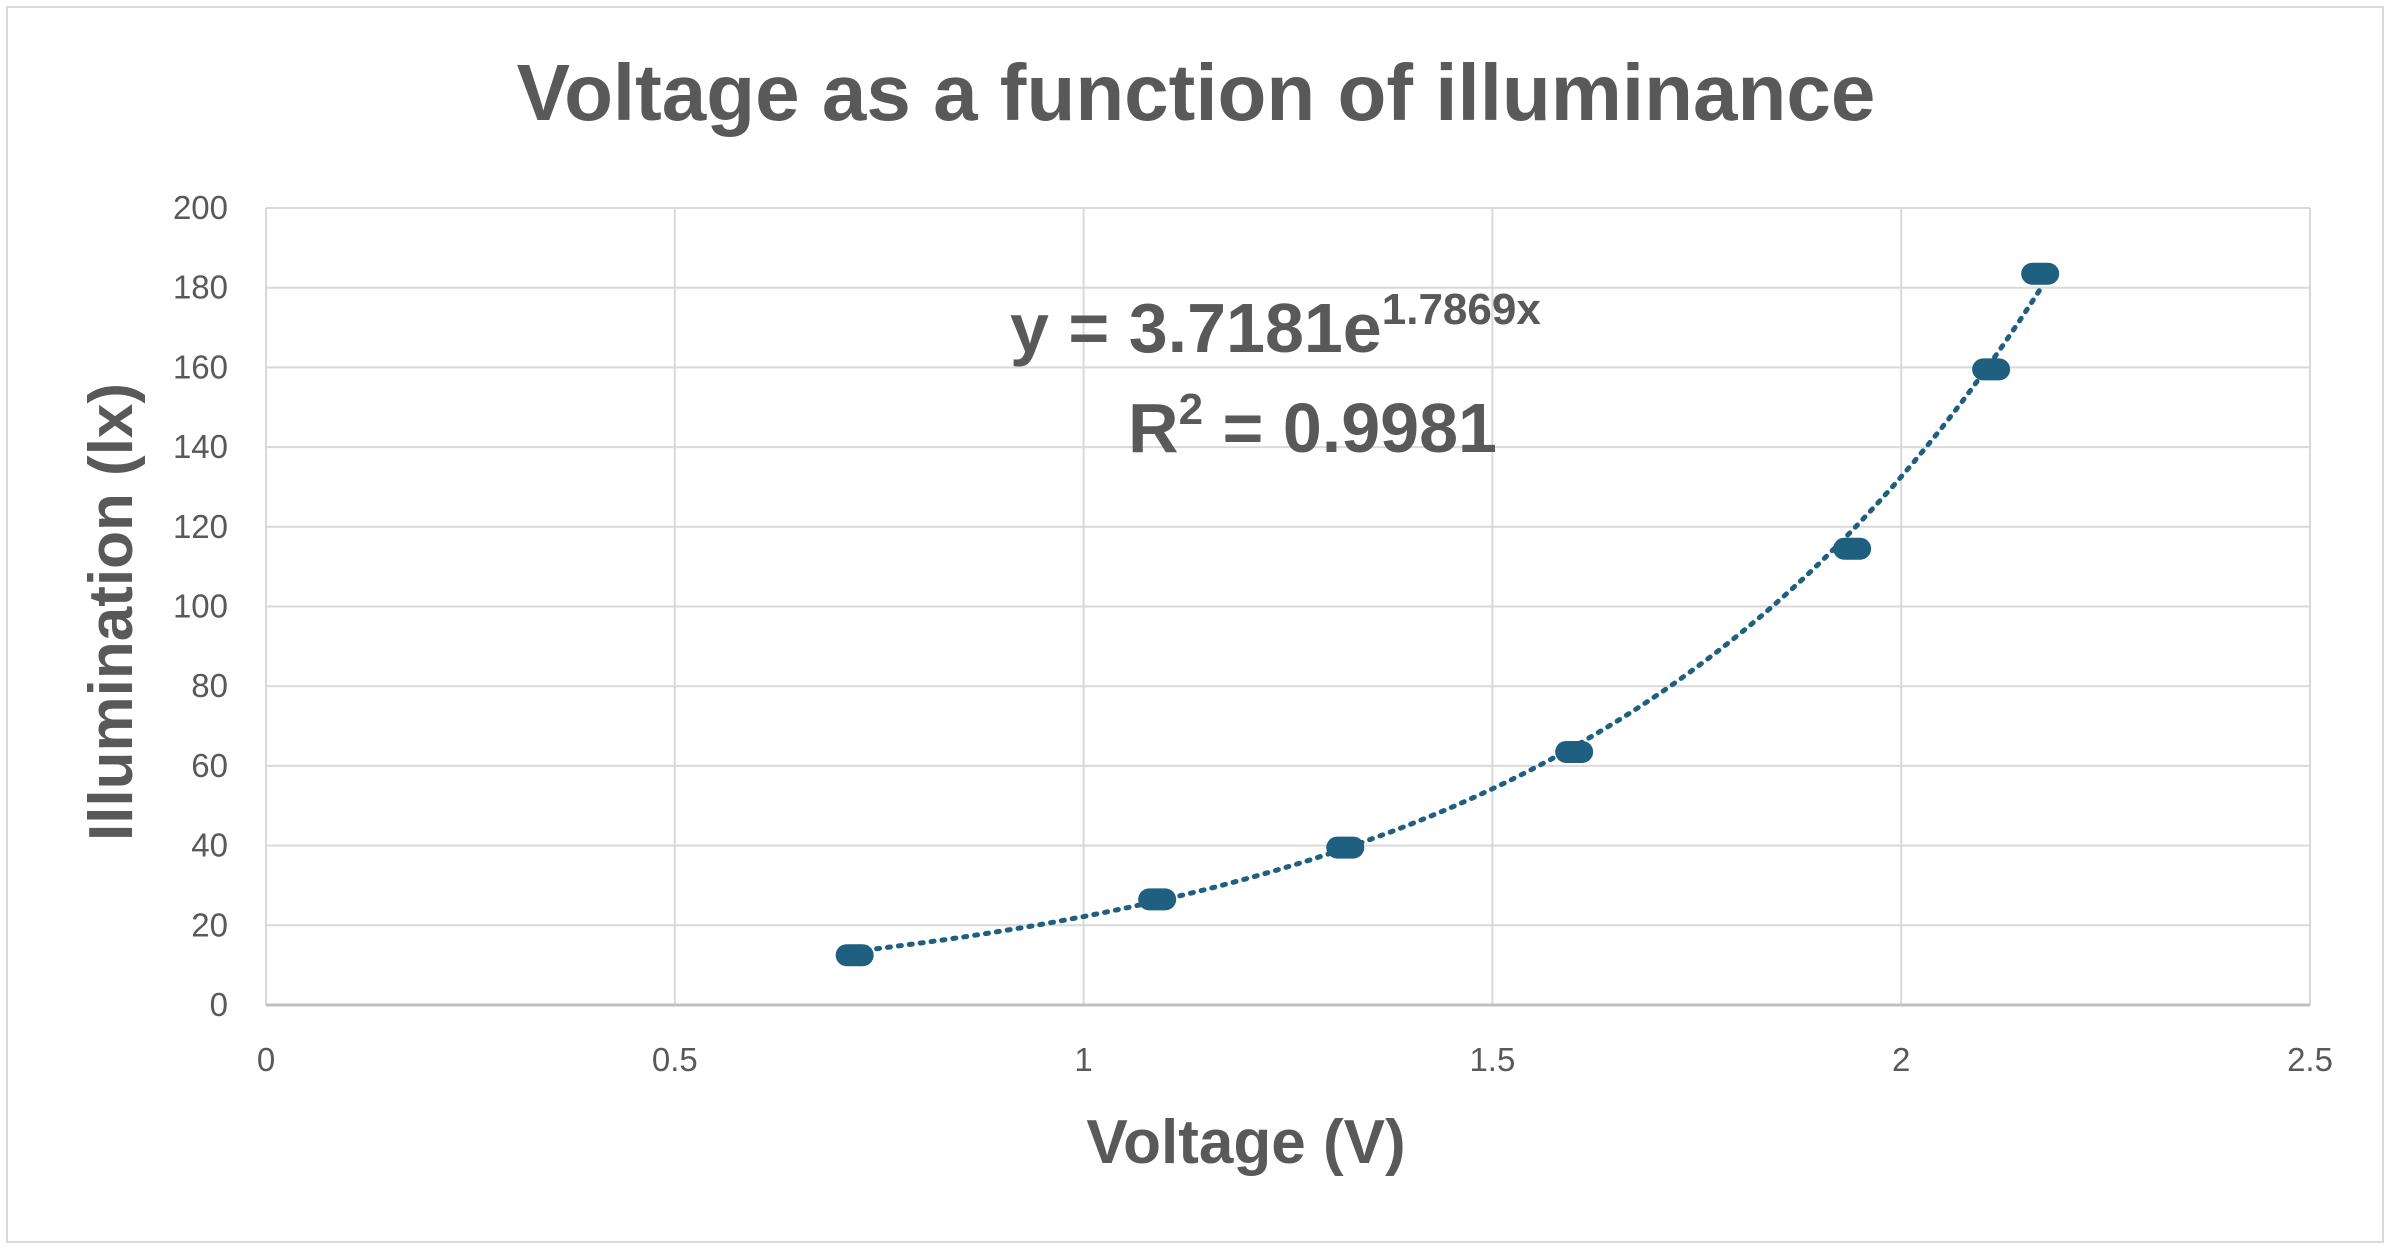 The height and width of the screenshot is (1251, 2392). What do you see at coordinates (200, 207) in the screenshot?
I see `y-tick-label: 200` at bounding box center [200, 207].